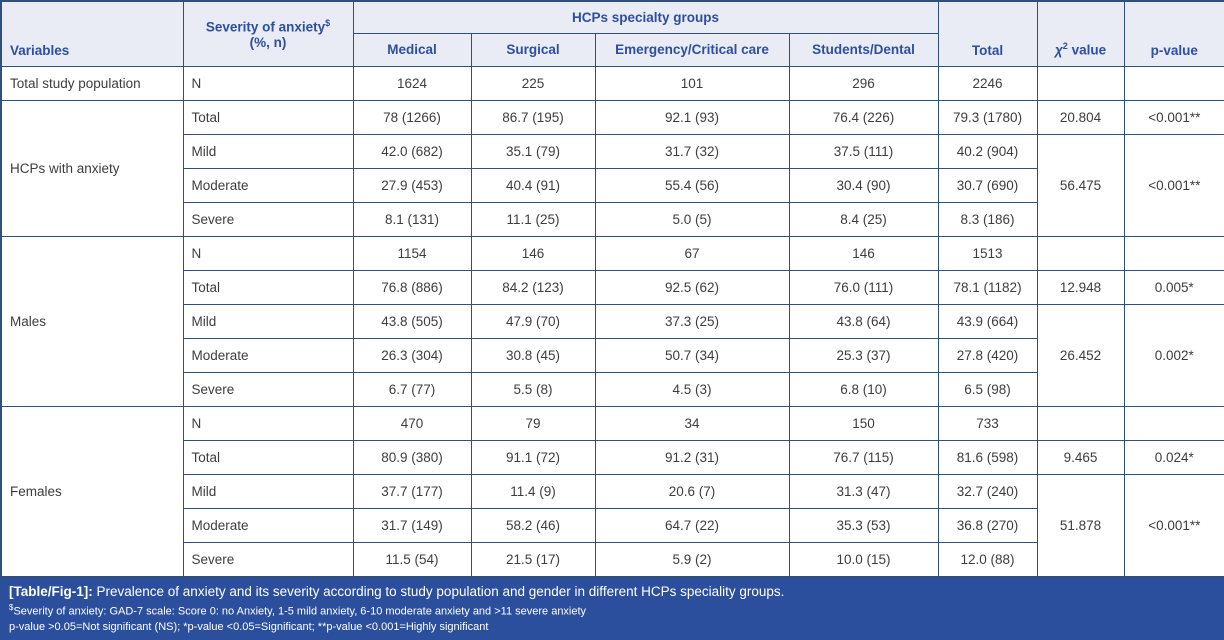 This screenshot has width=1224, height=640. What do you see at coordinates (863, 457) in the screenshot?
I see `data-cell: 76.7 (115)` at bounding box center [863, 457].